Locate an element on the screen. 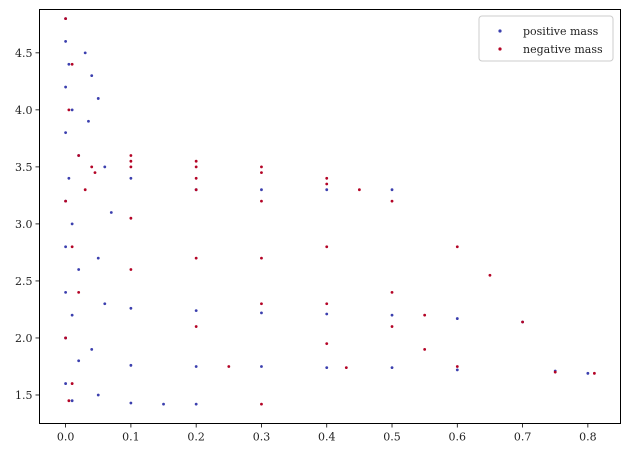  legend-box is located at coordinates (546, 38).